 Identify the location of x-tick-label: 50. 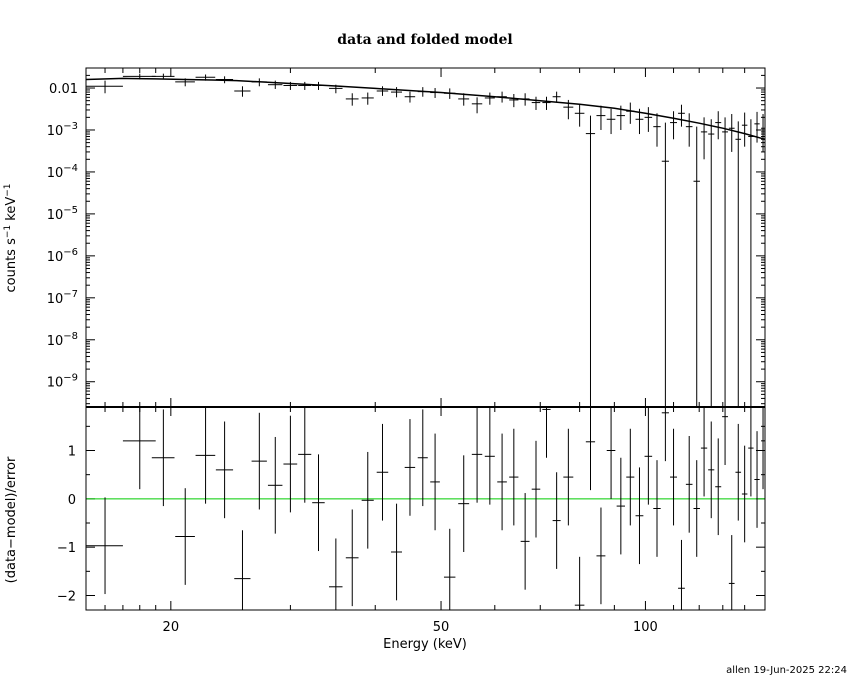
(441, 627).